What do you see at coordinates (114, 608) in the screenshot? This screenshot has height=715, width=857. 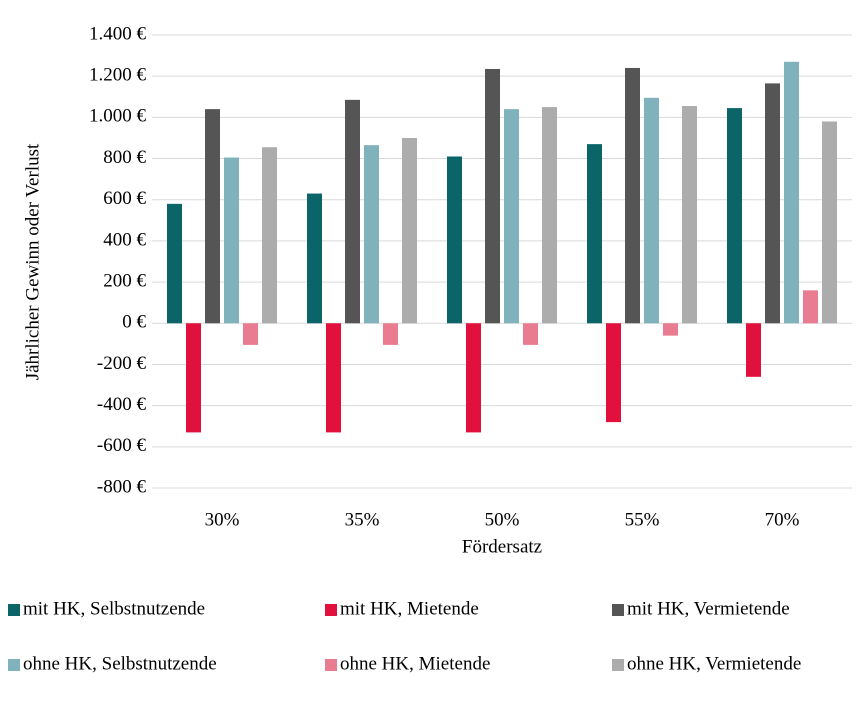 I see `legend-label: mit HK, Selbstnutzende` at bounding box center [114, 608].